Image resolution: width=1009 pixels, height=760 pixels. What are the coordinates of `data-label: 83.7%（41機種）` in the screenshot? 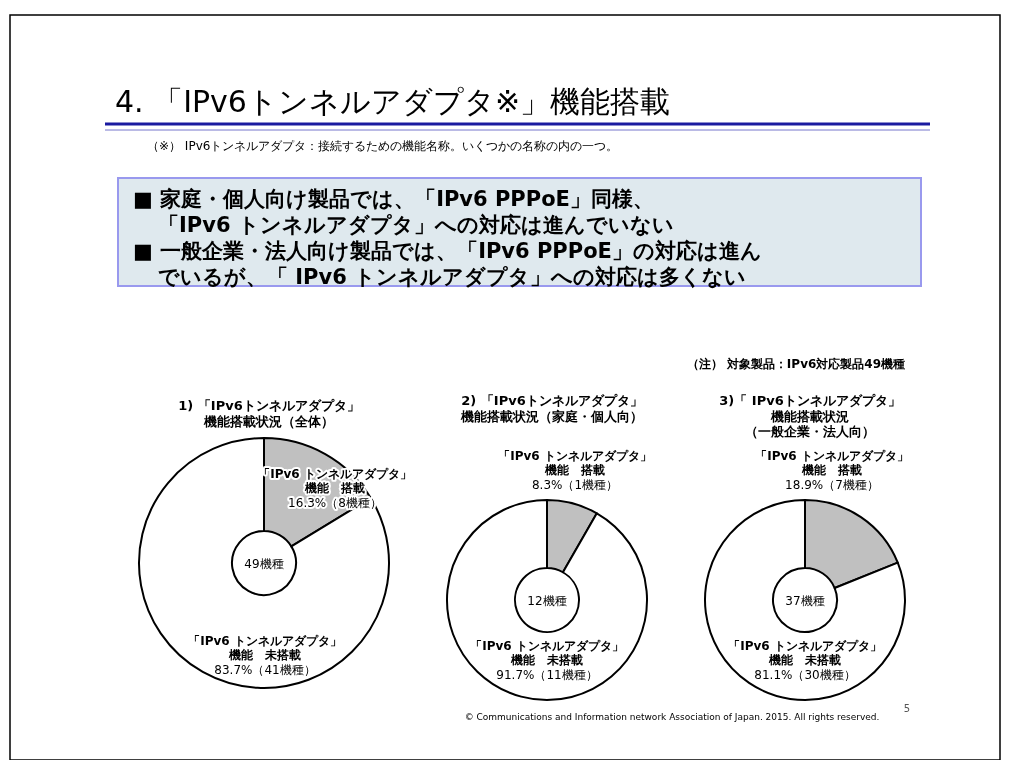 It's located at (265, 669).